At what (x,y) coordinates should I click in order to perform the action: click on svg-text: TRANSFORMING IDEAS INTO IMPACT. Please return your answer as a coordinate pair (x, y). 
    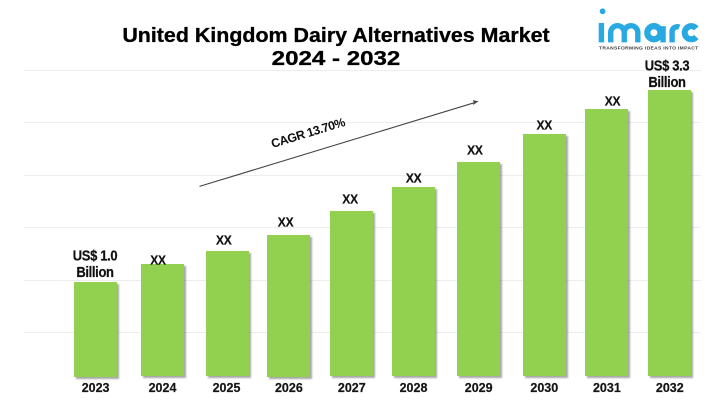
    Looking at the image, I should click on (649, 48).